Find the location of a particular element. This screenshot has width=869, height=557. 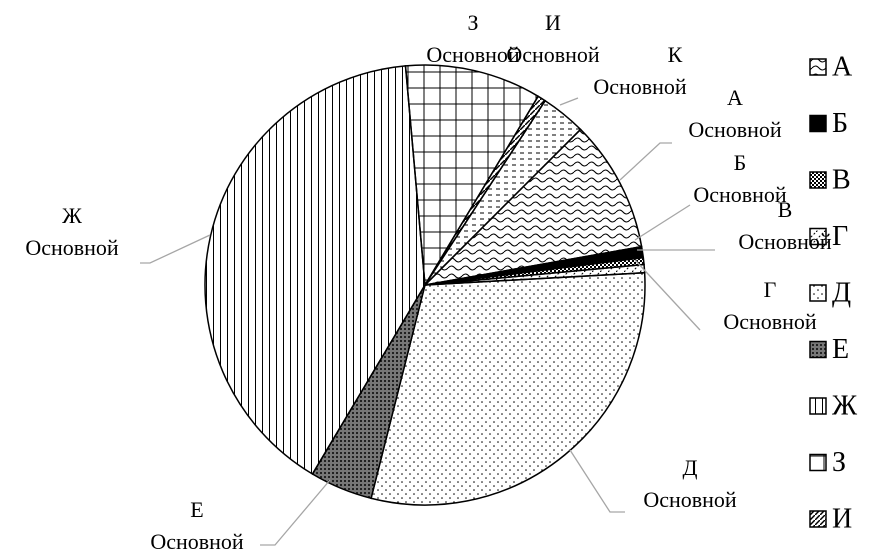

legend-label: А is located at coordinates (842, 66).